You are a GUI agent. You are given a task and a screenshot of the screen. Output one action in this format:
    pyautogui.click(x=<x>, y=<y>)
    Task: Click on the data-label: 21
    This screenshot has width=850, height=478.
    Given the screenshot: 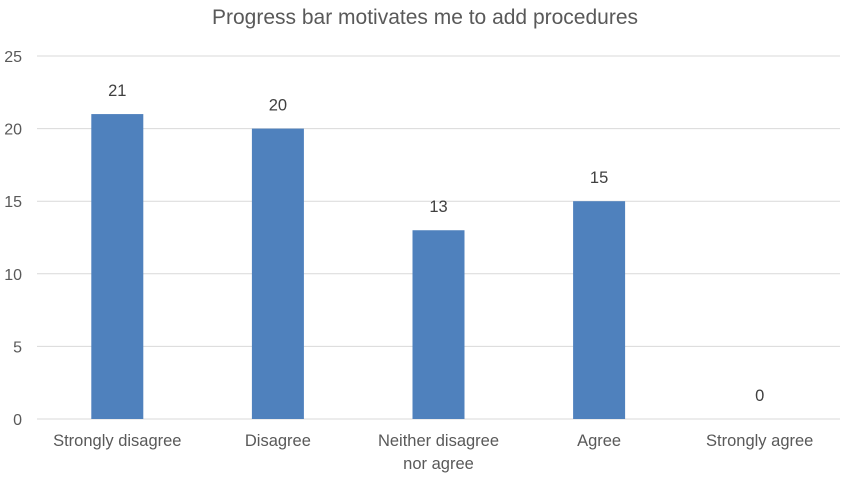 What is the action you would take?
    pyautogui.click(x=117, y=91)
    